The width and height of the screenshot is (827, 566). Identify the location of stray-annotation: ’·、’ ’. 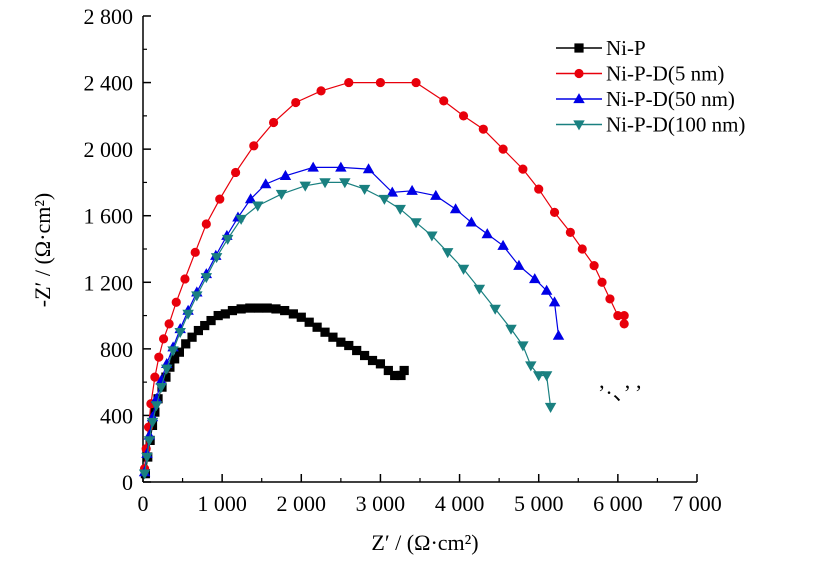
(620, 392).